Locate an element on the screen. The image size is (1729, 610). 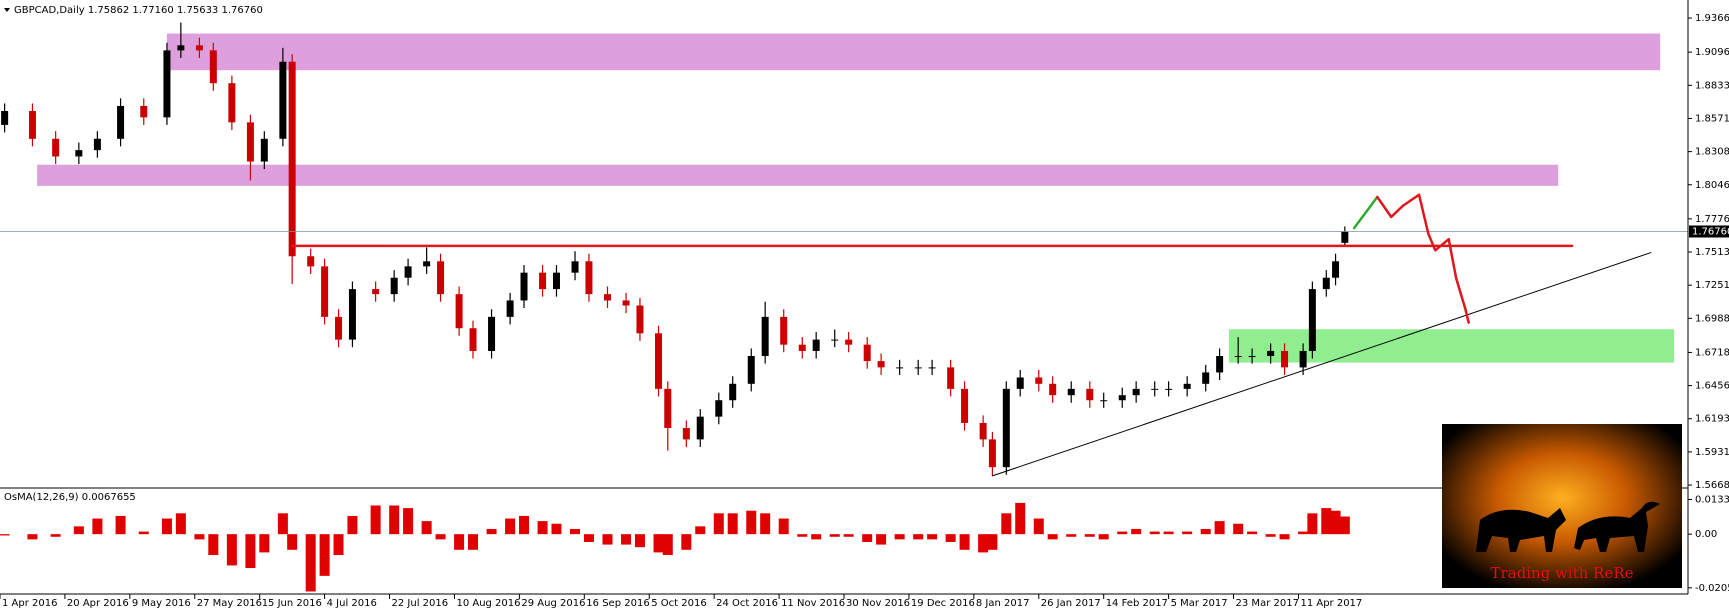
y-tick-label: 1.80460 is located at coordinates (1712, 185).